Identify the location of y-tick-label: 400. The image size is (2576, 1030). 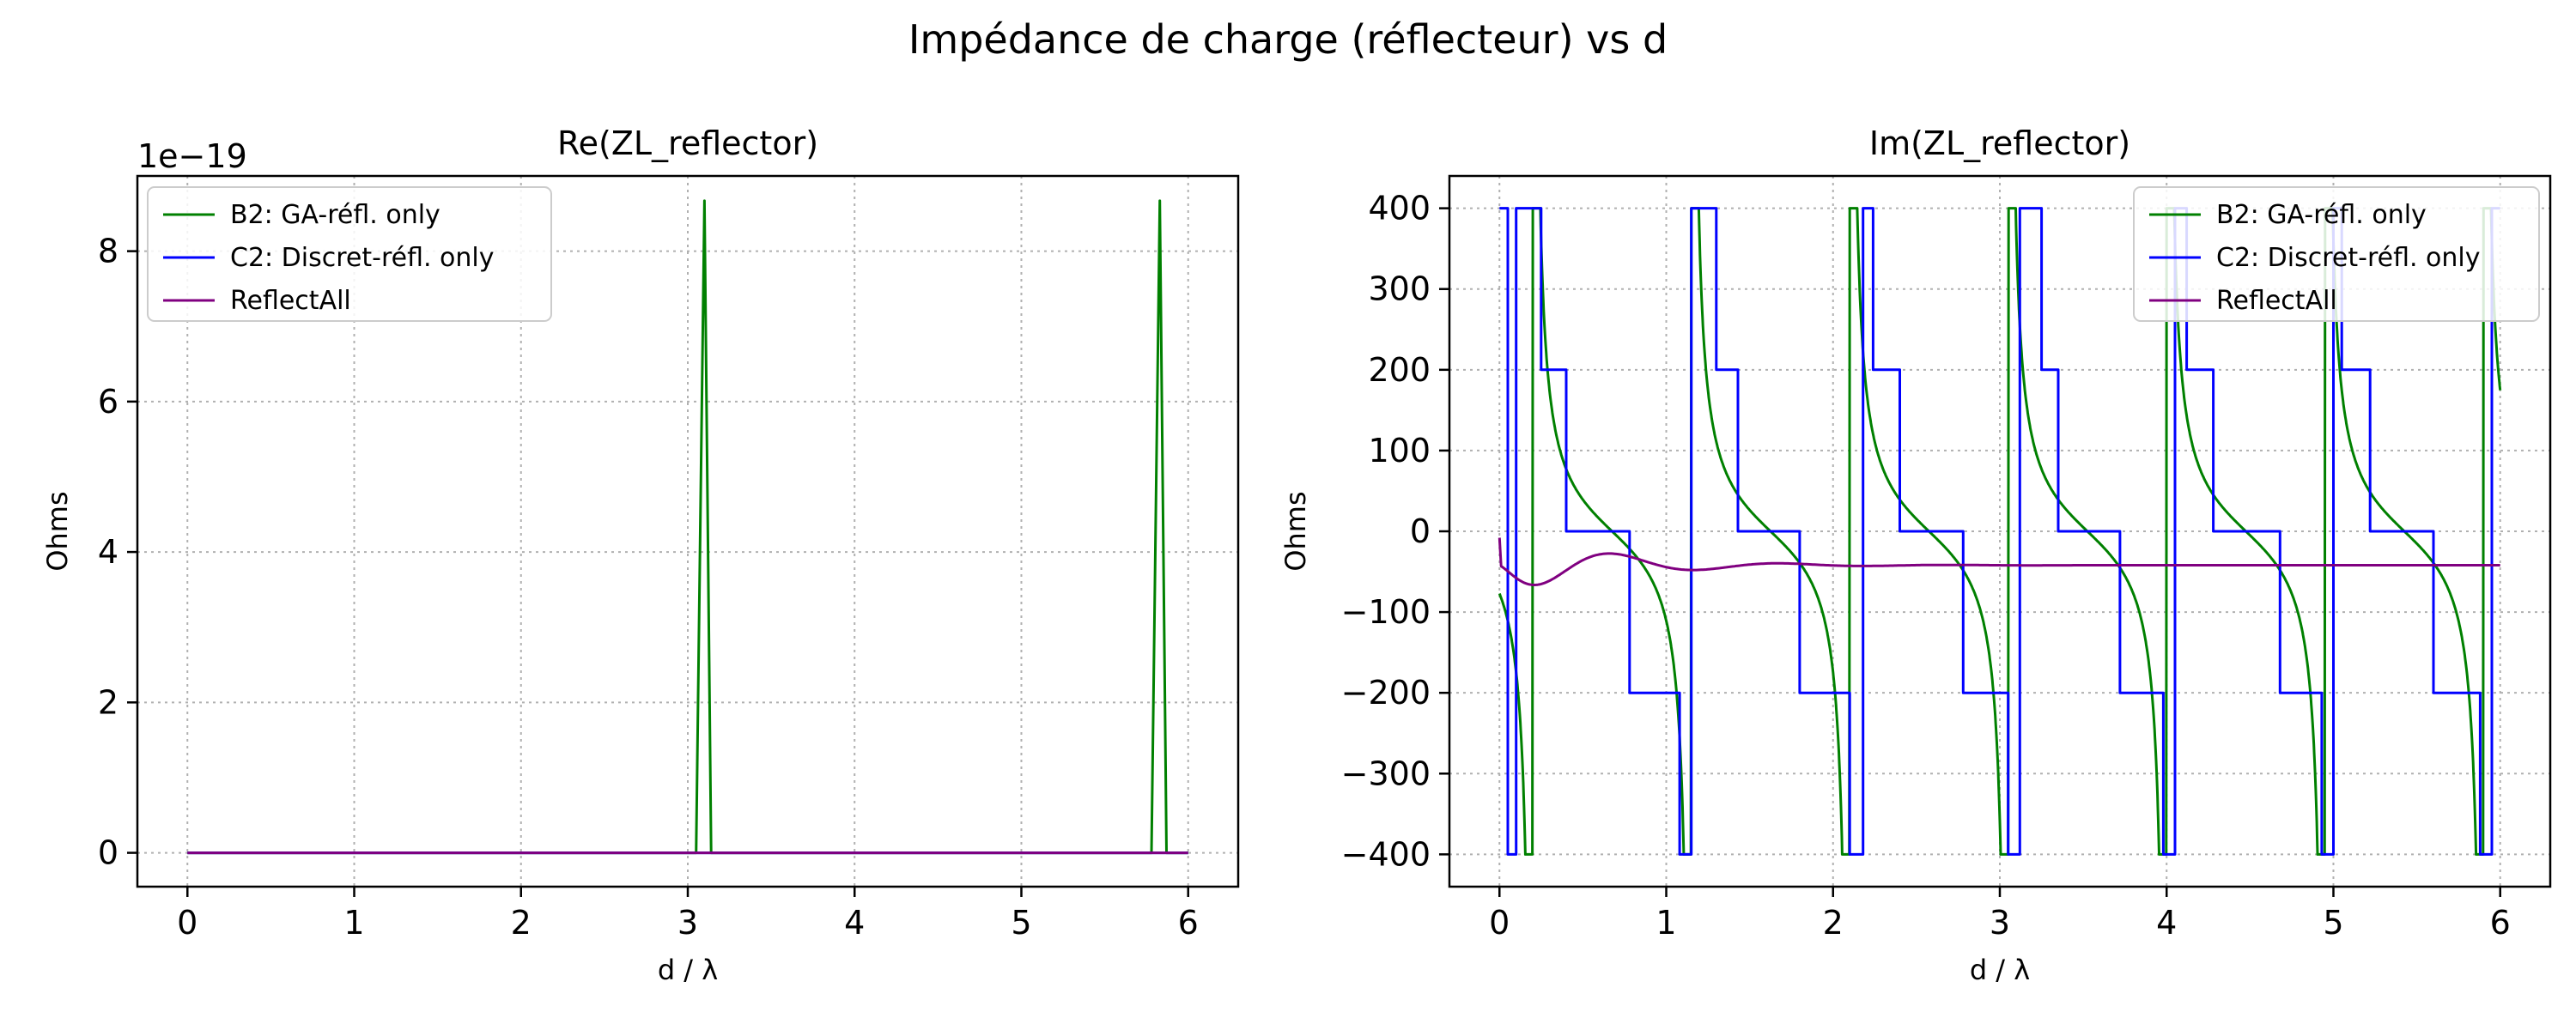
(1400, 208).